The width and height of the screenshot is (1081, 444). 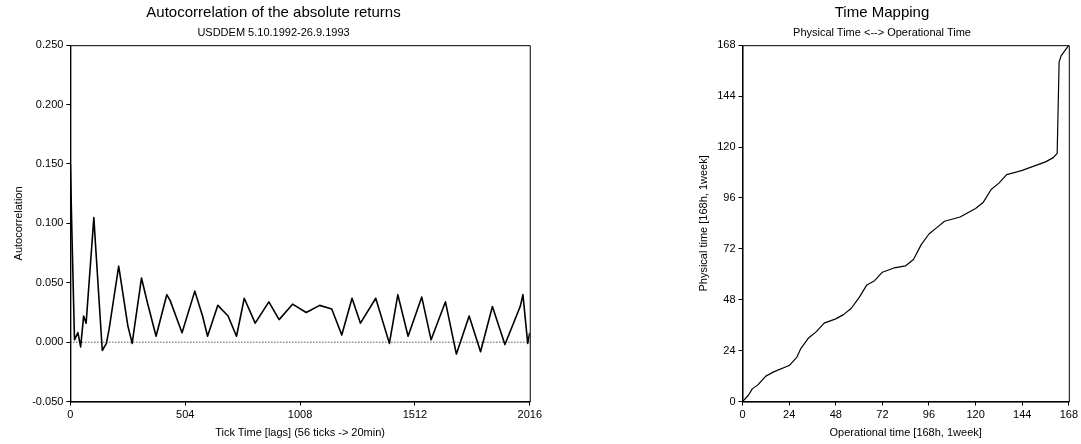 What do you see at coordinates (415, 414) in the screenshot?
I see `x-tick-label: 1512` at bounding box center [415, 414].